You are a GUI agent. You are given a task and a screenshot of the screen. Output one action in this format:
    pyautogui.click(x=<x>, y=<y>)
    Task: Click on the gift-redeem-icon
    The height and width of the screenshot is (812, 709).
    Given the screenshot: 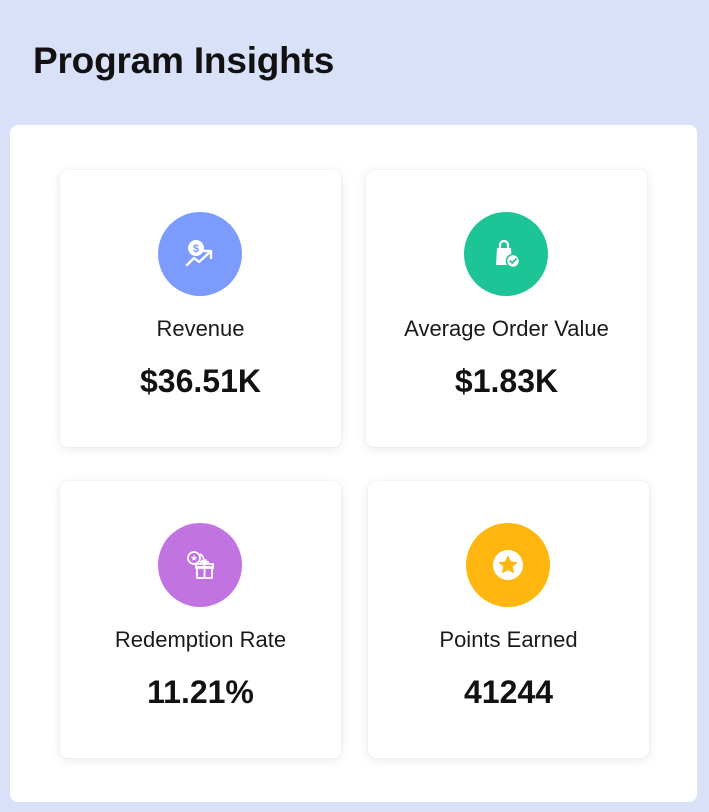 What is the action you would take?
    pyautogui.click(x=200, y=565)
    